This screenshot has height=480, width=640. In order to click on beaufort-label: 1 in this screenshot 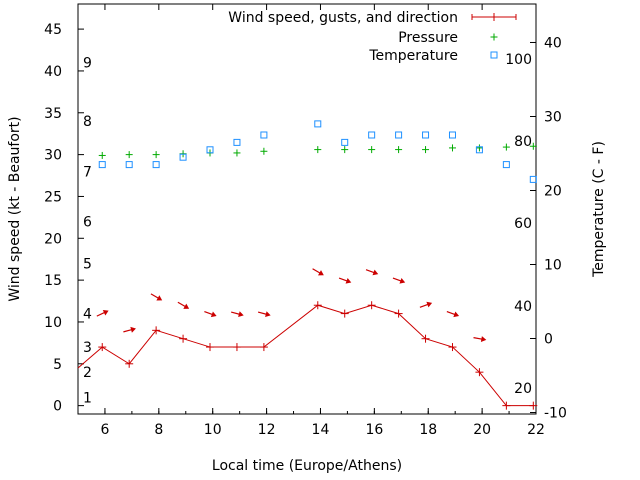, I will do `click(87, 398)`.